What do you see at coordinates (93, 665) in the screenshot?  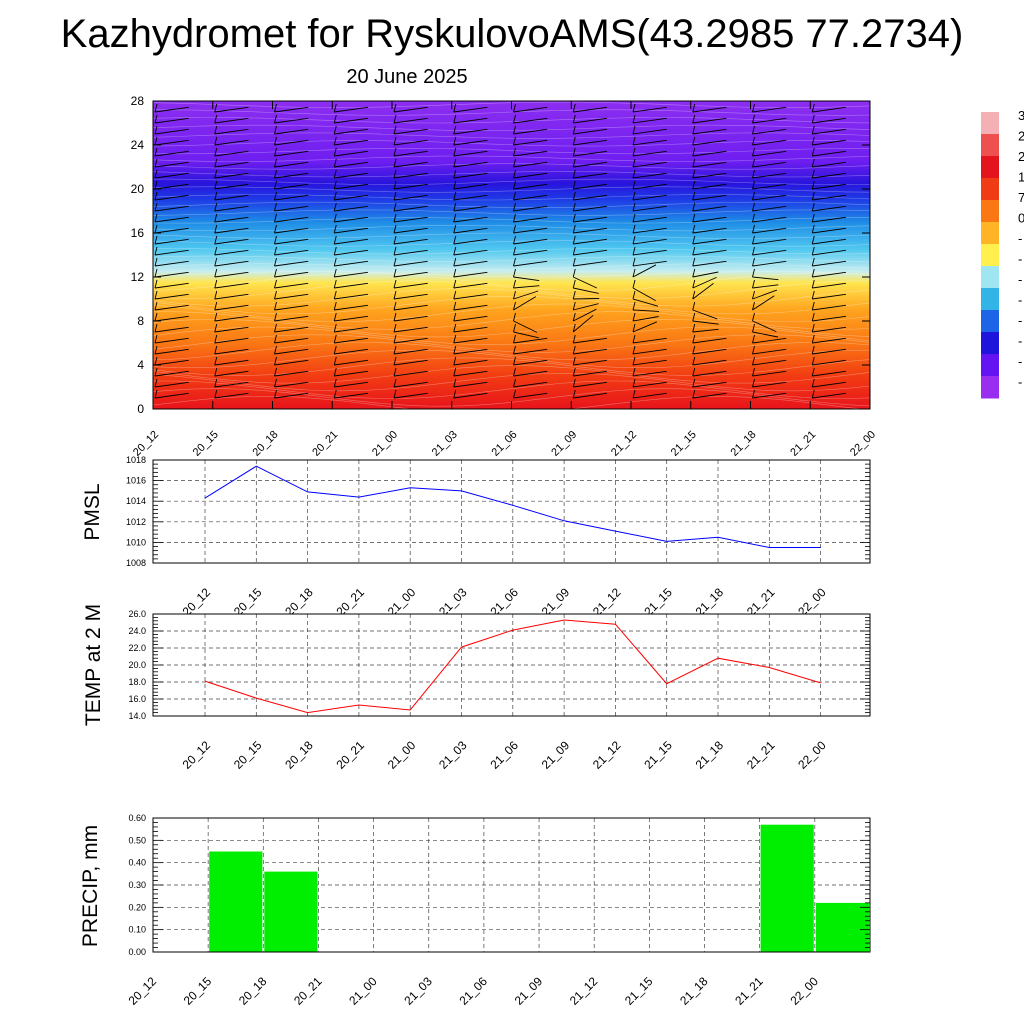 I see `y-axis-title: TEMP at 2 M` at bounding box center [93, 665].